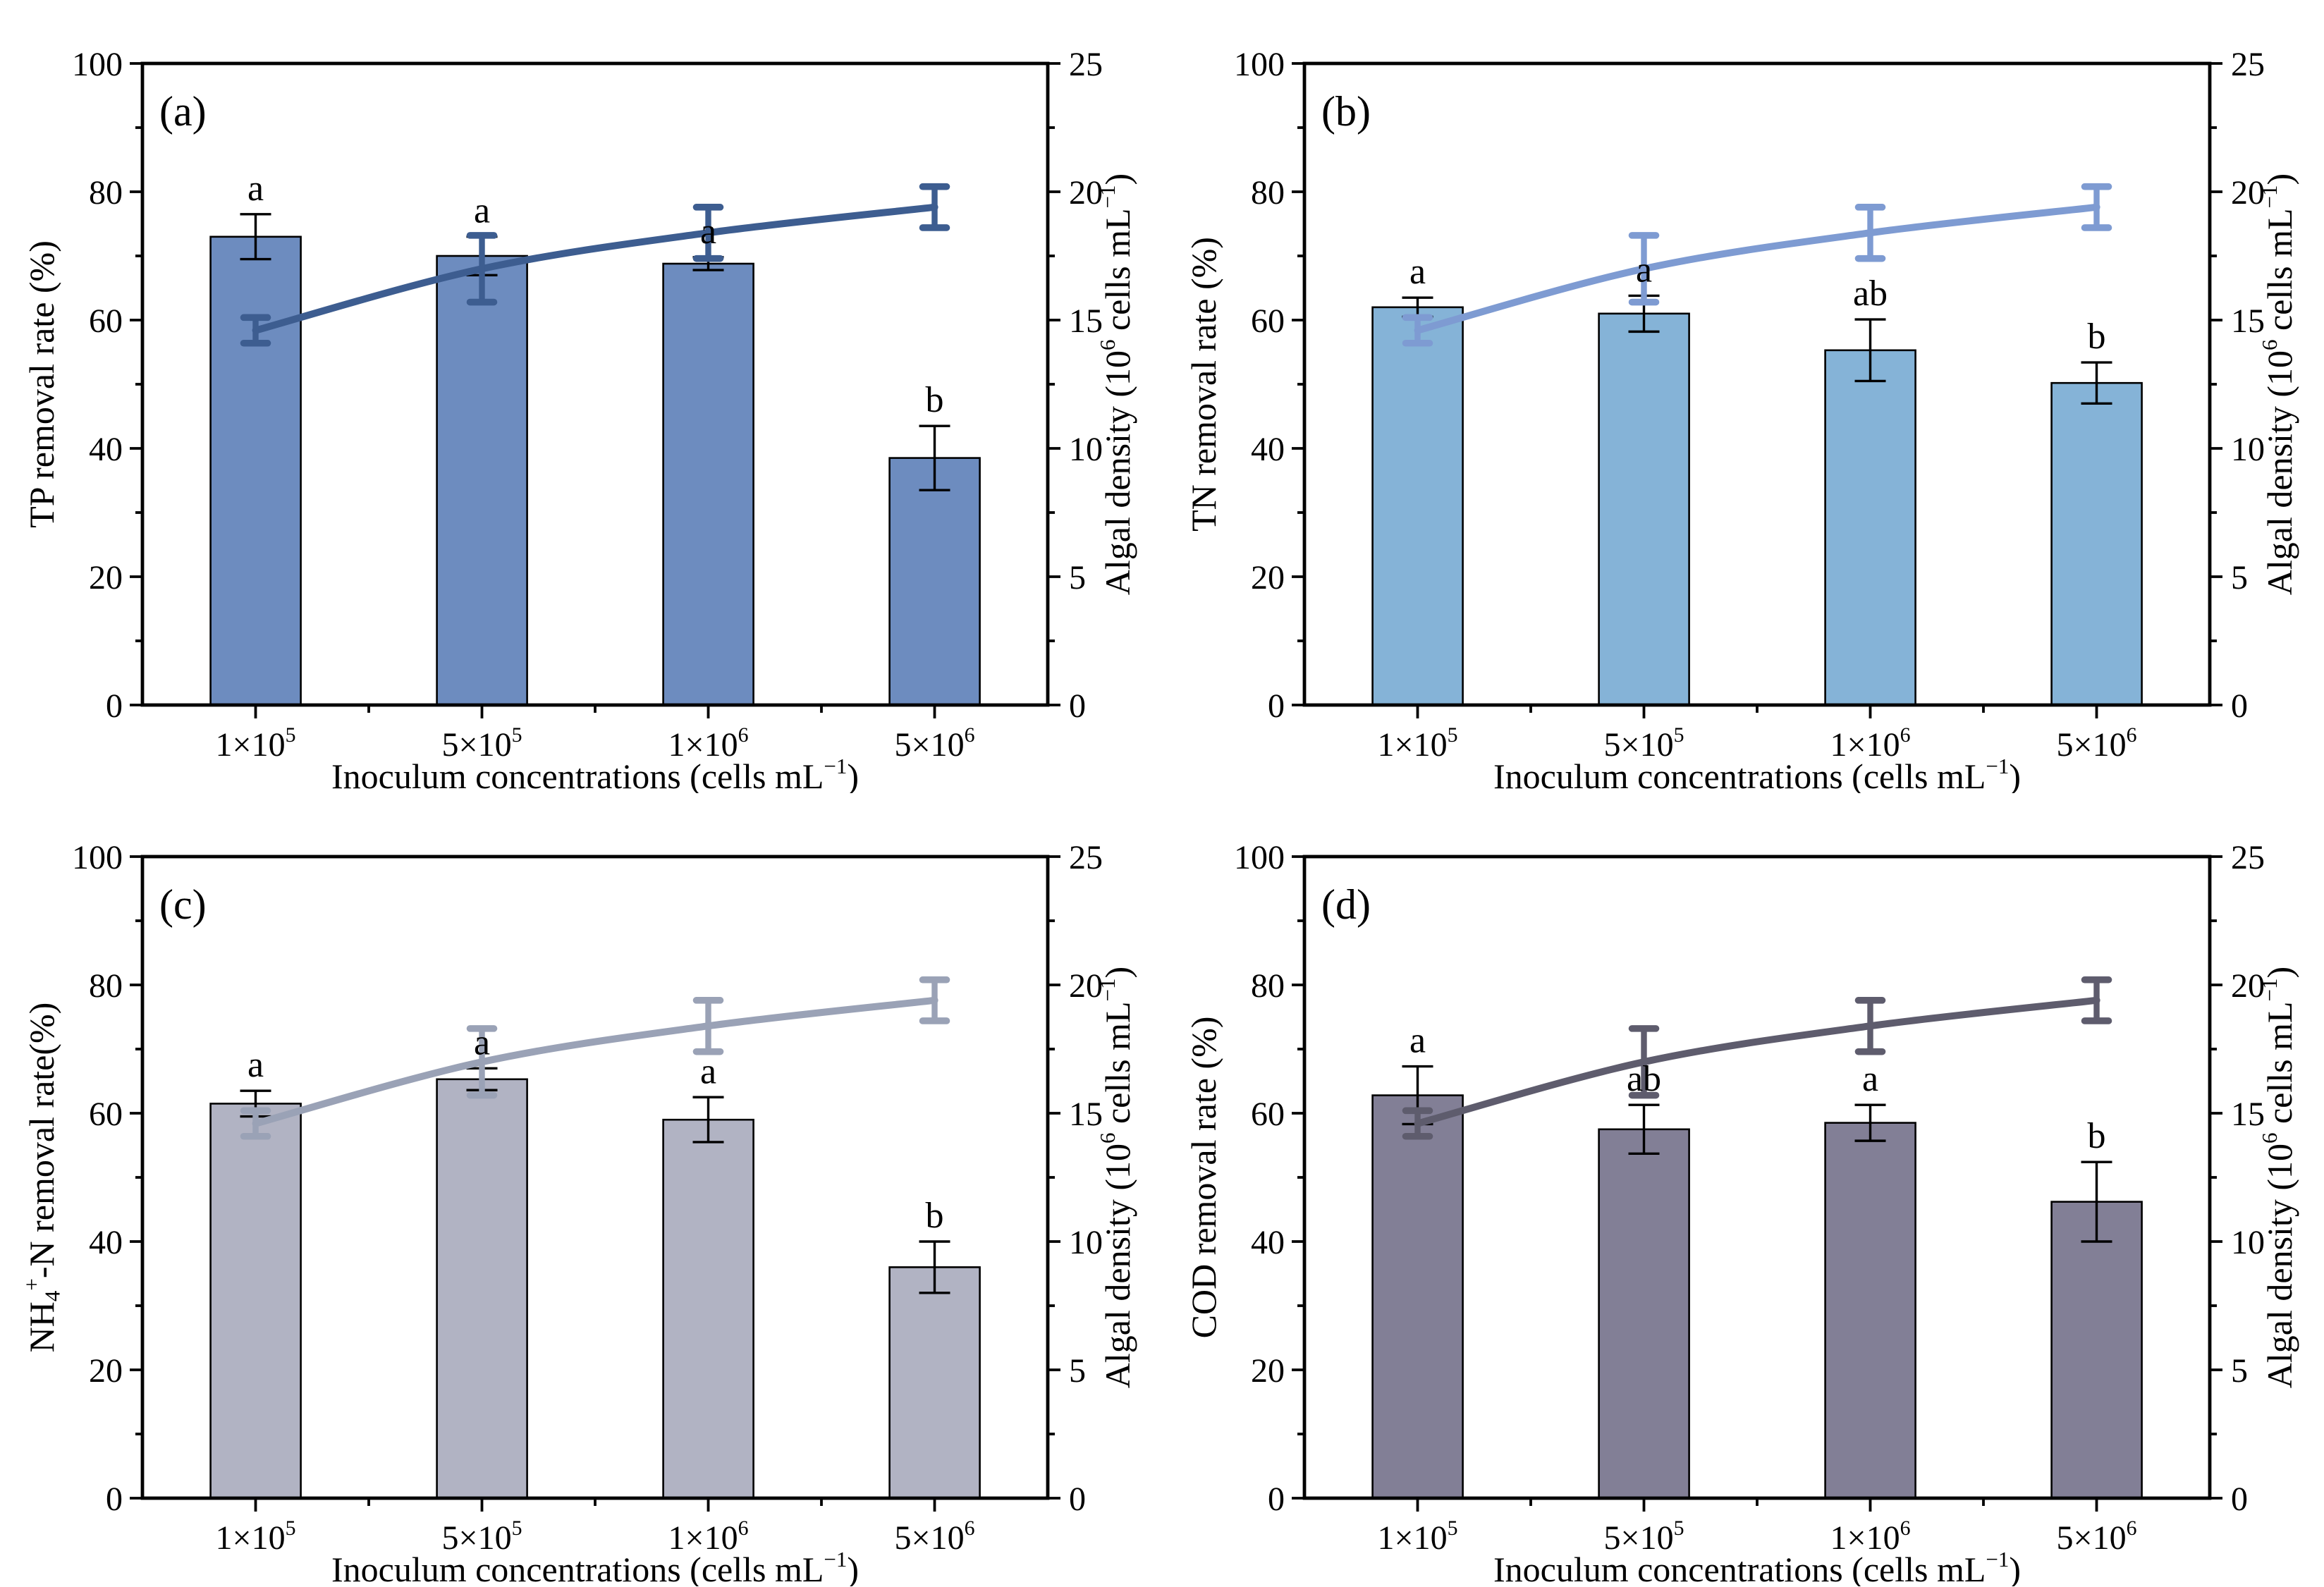  What do you see at coordinates (41, 384) in the screenshot?
I see `y-axis-title-left: TP removal rate (%)` at bounding box center [41, 384].